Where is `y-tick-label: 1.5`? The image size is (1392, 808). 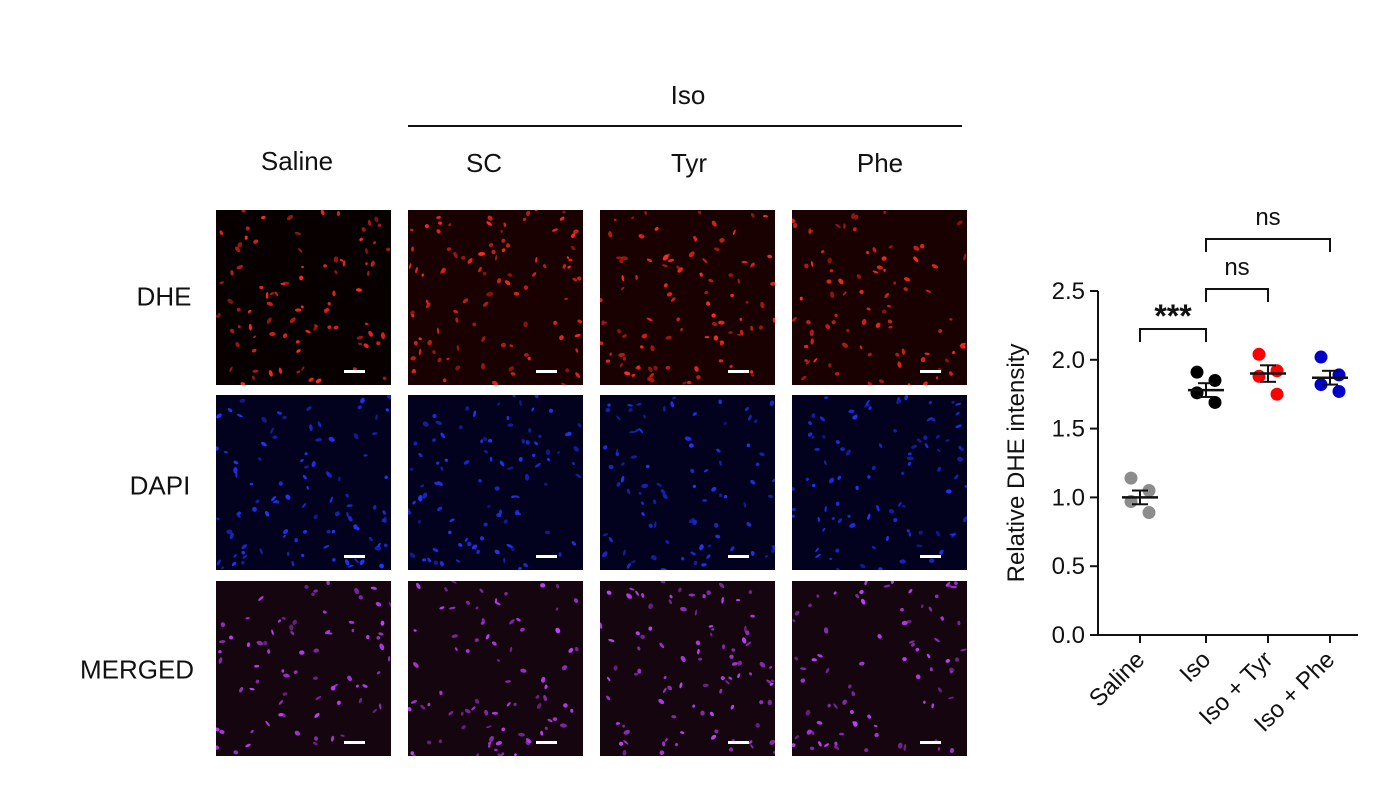 y-tick-label: 1.5 is located at coordinates (1068, 429).